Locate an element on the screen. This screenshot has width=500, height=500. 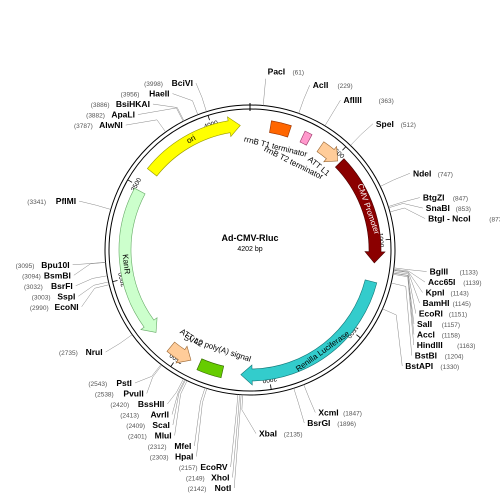
site-acc65i: Acc65I (1139) is located at coordinates (455, 282).